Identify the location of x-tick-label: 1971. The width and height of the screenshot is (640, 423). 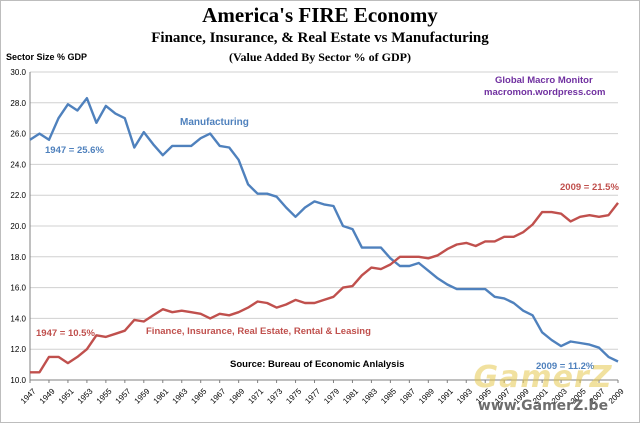
(255, 395).